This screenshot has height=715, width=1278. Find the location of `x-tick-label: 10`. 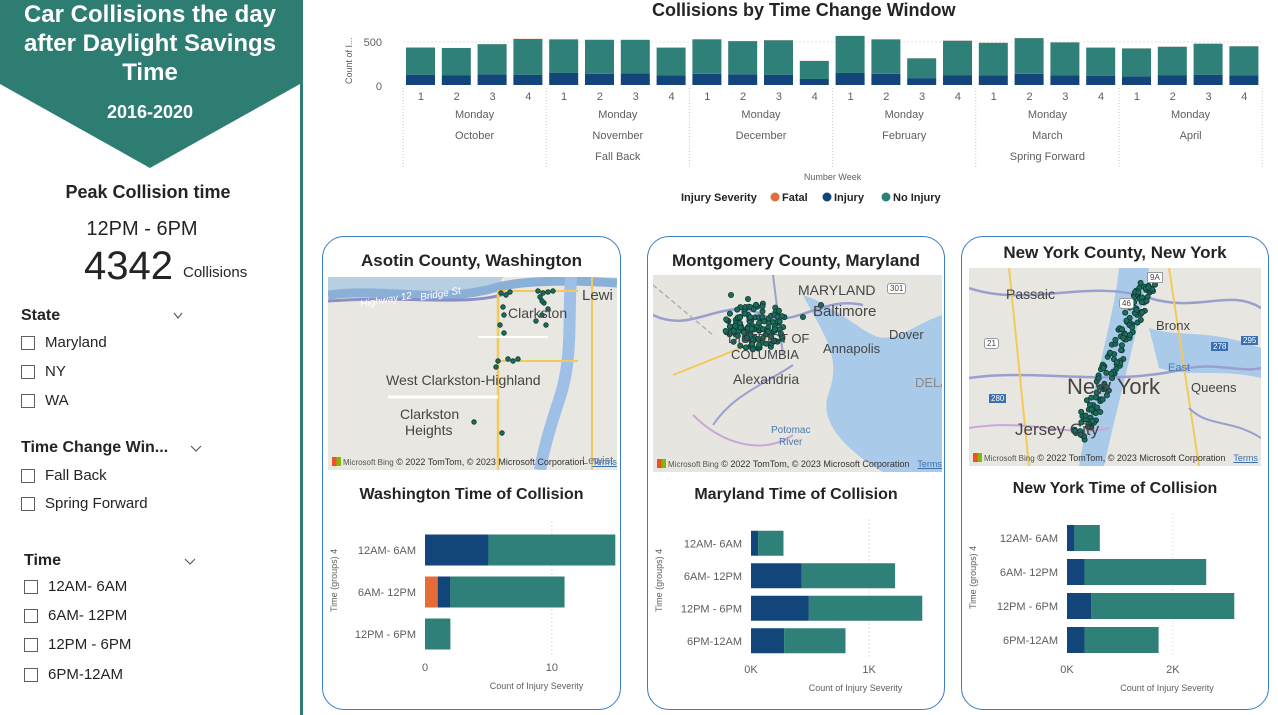

x-tick-label: 10 is located at coordinates (552, 668).